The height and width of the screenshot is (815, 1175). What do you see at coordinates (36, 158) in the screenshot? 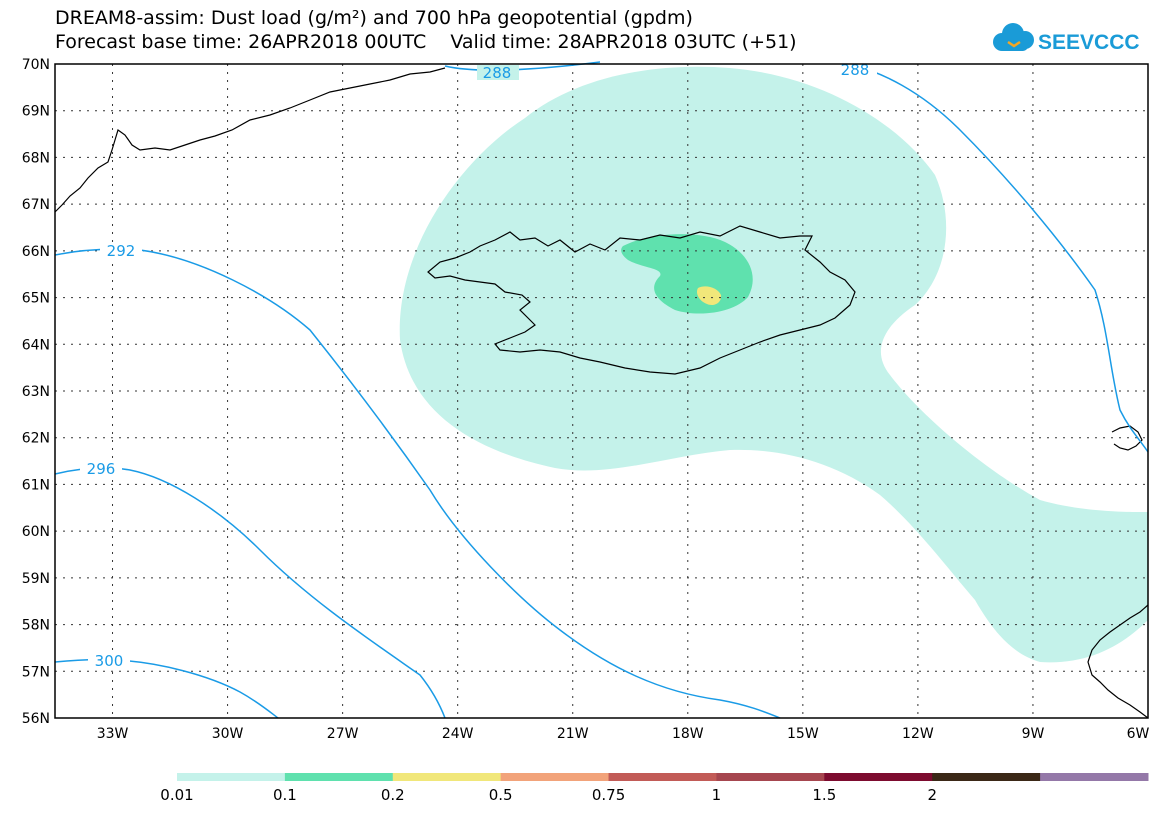
I see `latitude-label: 68N` at bounding box center [36, 158].